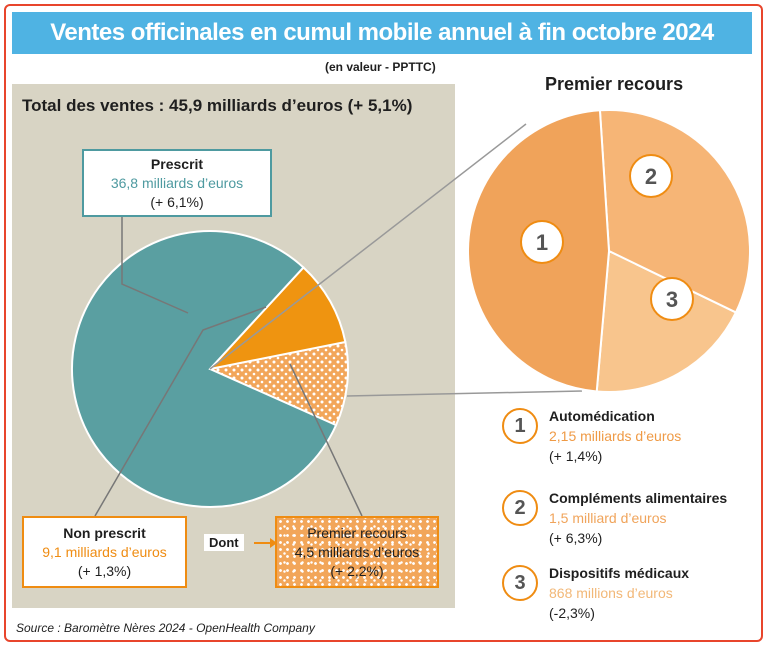  What do you see at coordinates (607, 237) in the screenshot?
I see `premier-recours-pie-labels: 1 2 3` at bounding box center [607, 237].